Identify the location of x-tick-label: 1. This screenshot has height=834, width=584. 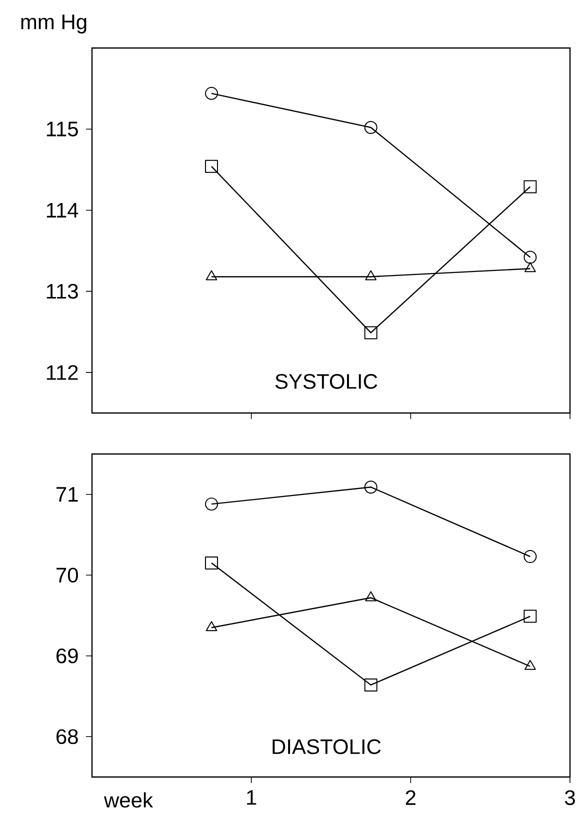
(251, 797).